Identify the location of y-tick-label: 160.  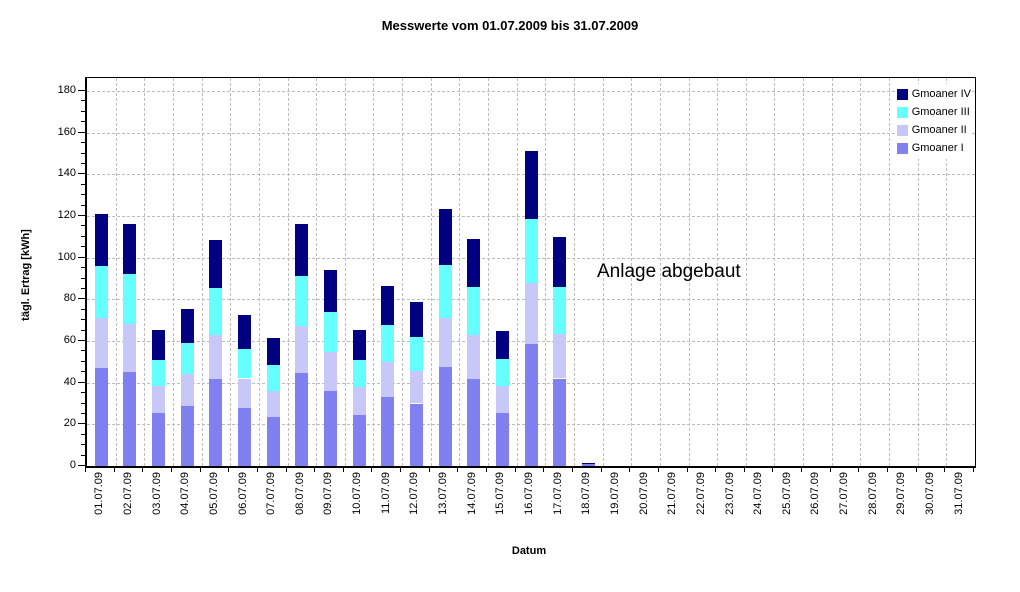
(66, 131).